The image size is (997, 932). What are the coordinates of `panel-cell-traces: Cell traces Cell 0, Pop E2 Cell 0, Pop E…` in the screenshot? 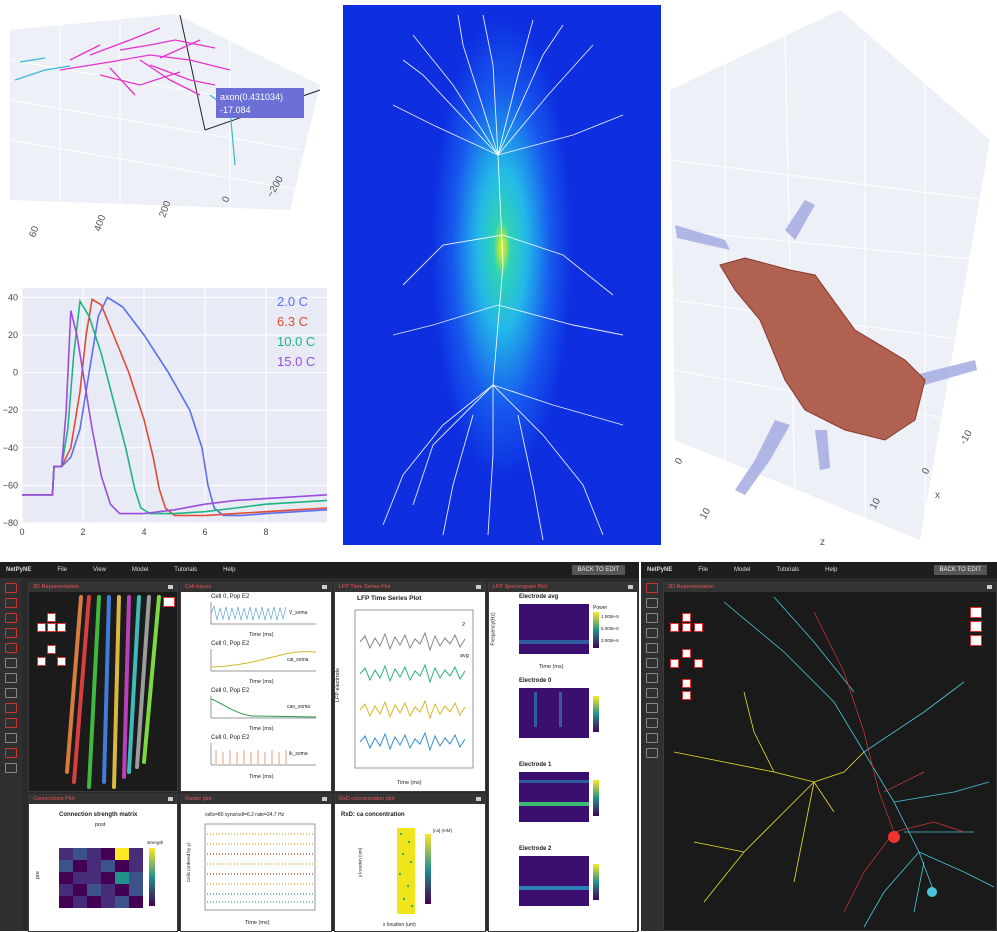 It's located at (256, 687).